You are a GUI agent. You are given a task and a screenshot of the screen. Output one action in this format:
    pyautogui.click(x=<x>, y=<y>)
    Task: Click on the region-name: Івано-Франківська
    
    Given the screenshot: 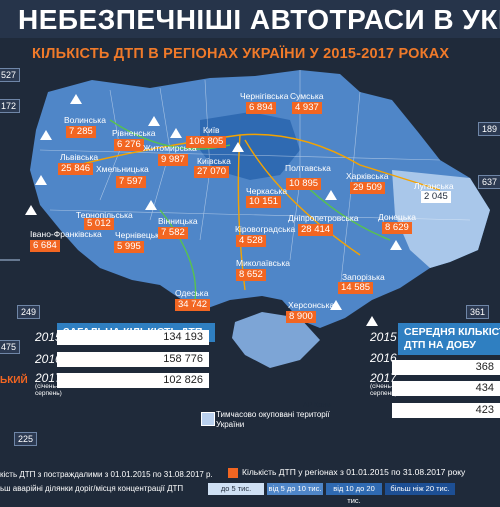 What is the action you would take?
    pyautogui.click(x=66, y=234)
    